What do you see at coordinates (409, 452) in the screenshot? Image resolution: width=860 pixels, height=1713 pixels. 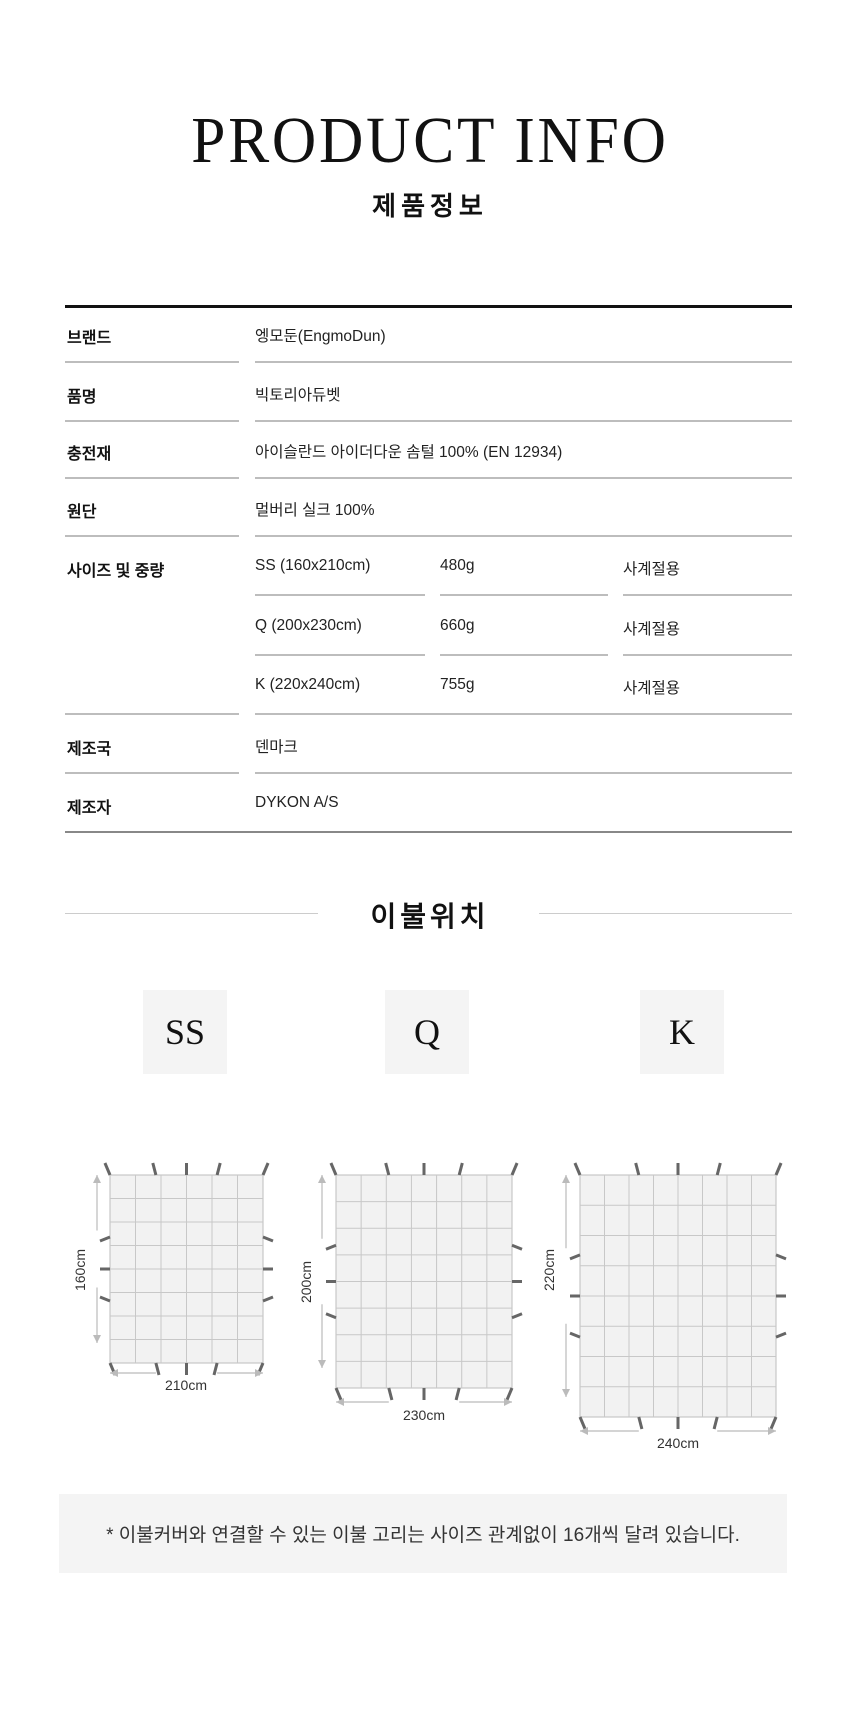 I see `row-value-filling: 아이슬란드 아이더다운 솜털 100% (EN 12934)` at bounding box center [409, 452].